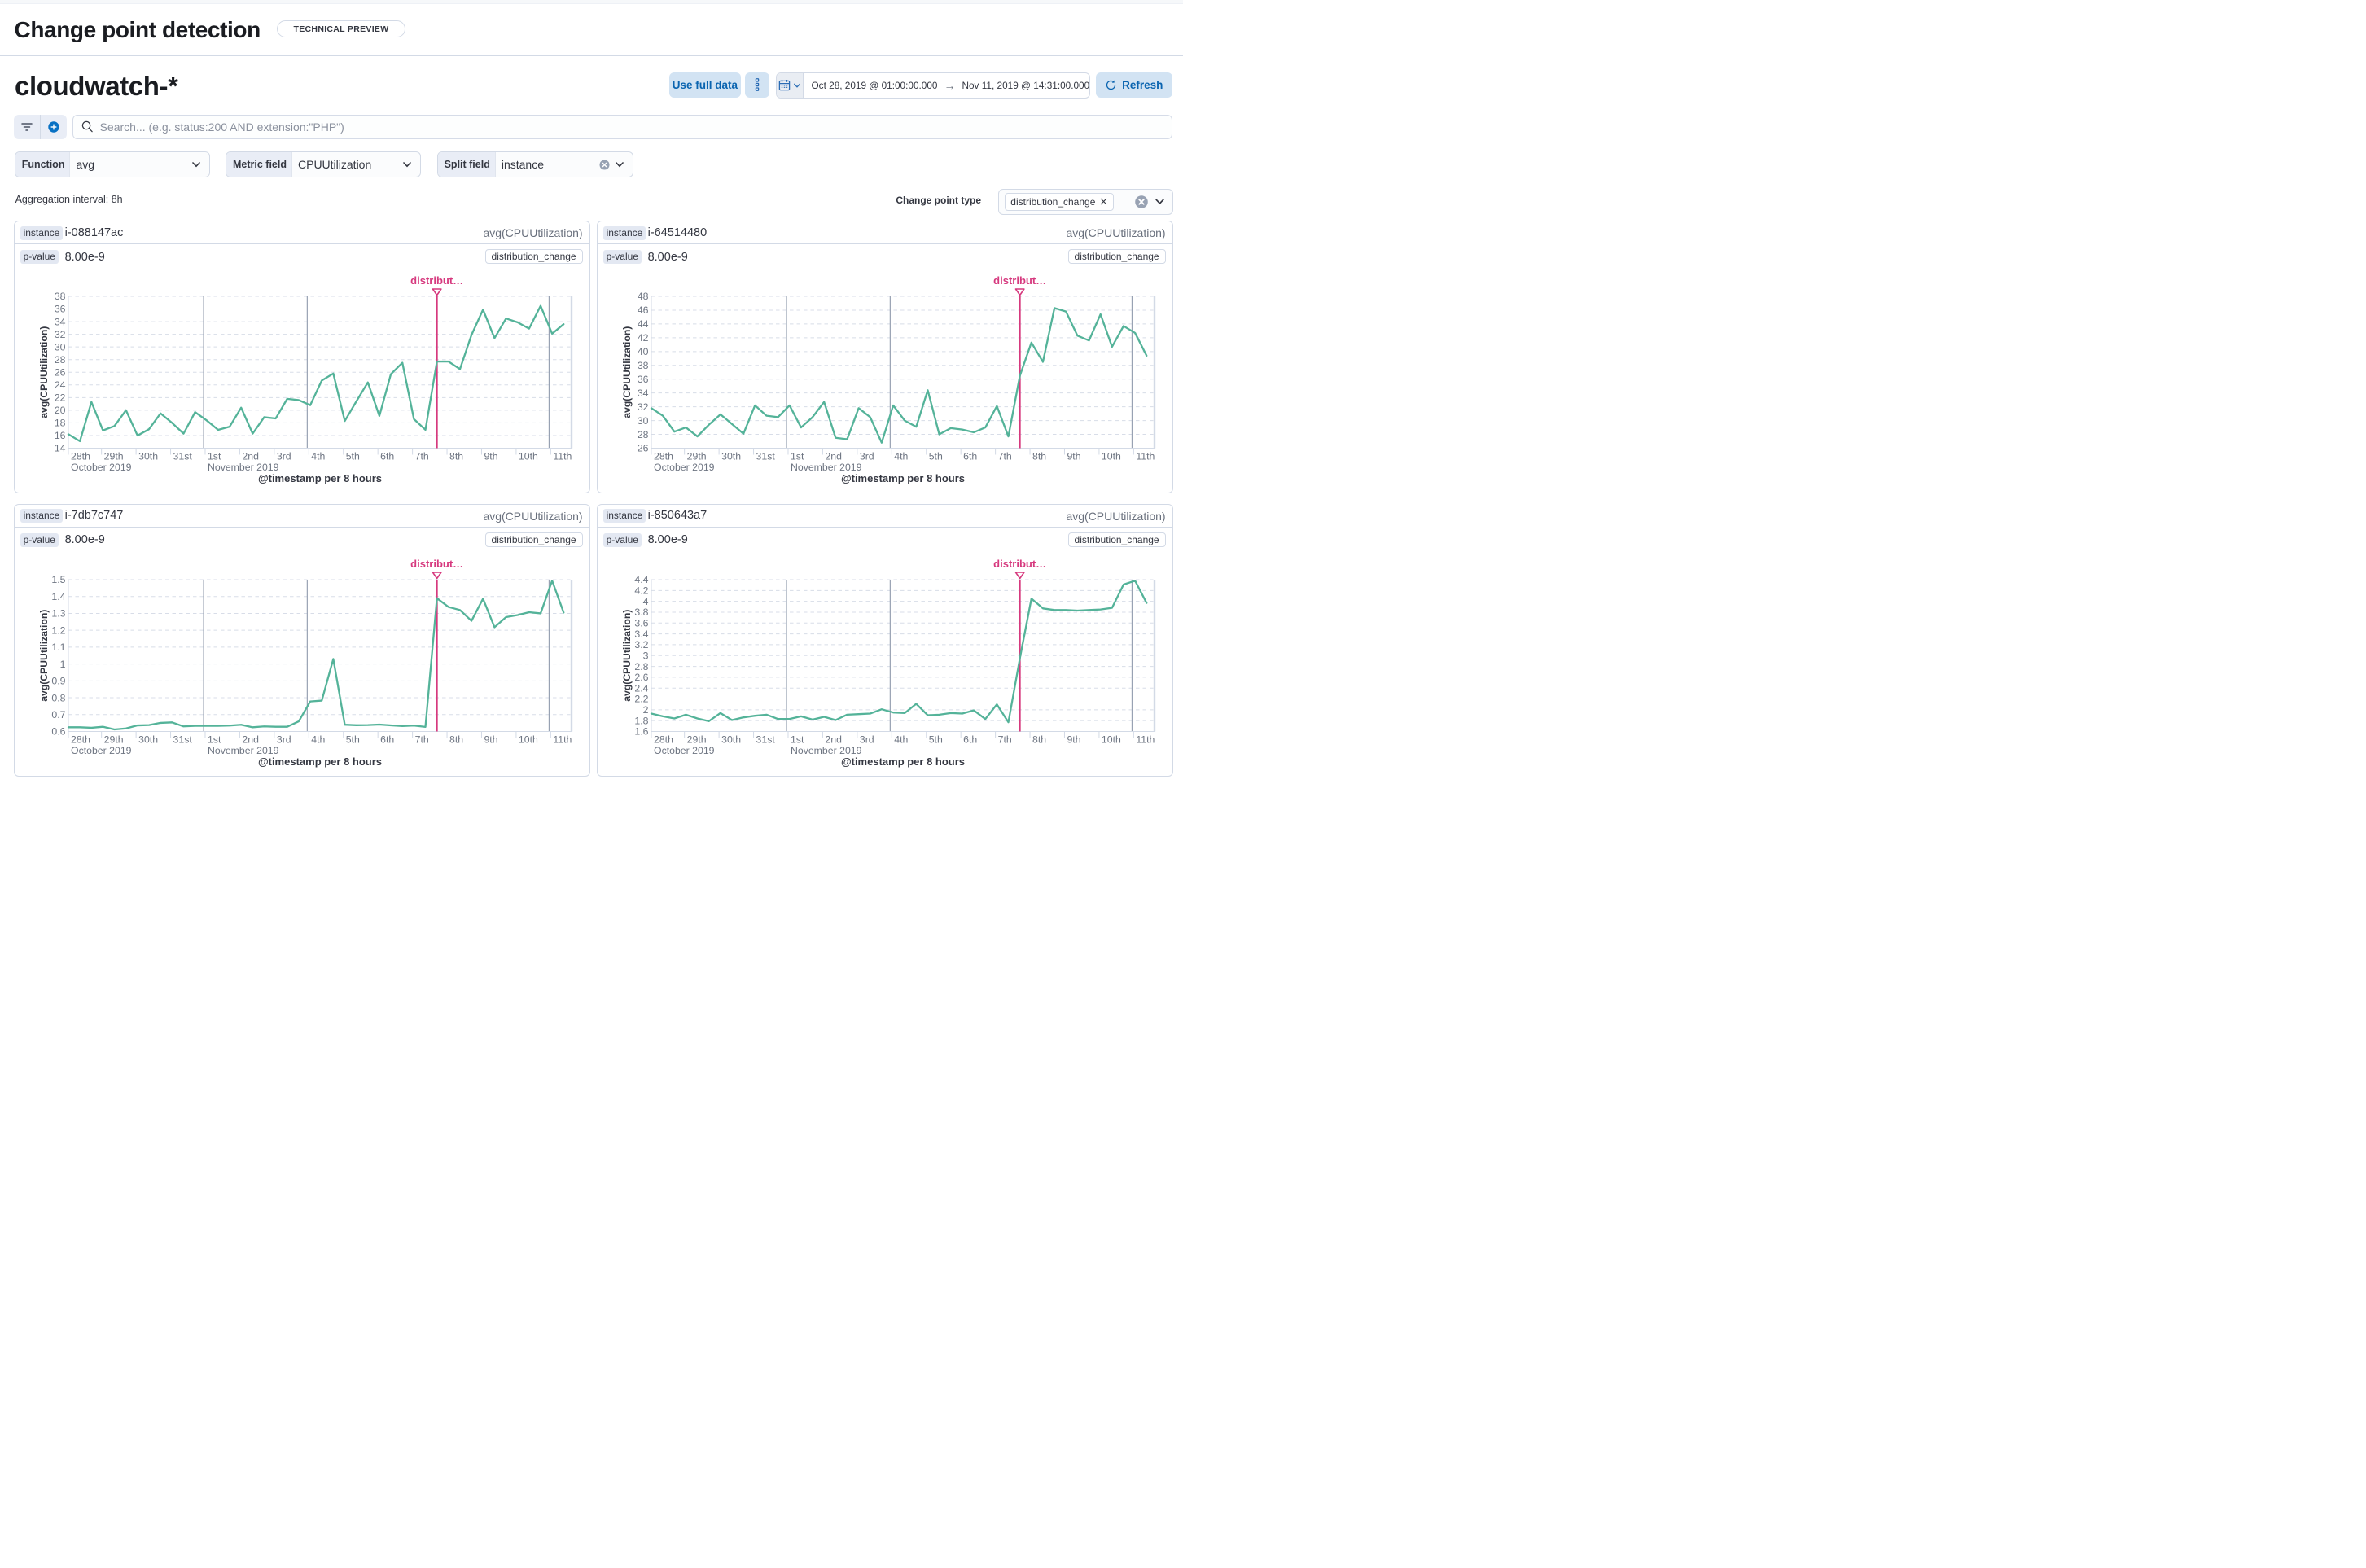 The image size is (2366, 1568). Describe the element at coordinates (643, 338) in the screenshot. I see `svg-text: 42` at that location.